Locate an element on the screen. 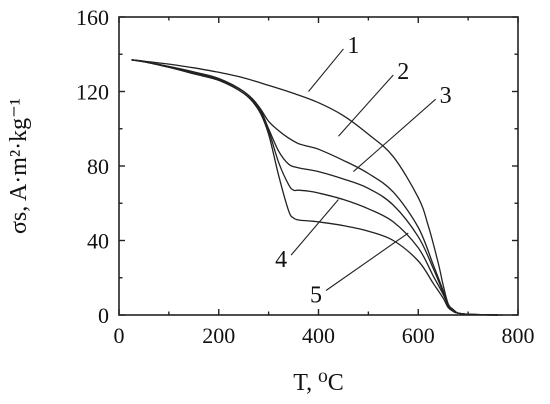 The height and width of the screenshot is (404, 550). x-tick-label: 0 is located at coordinates (119, 335).